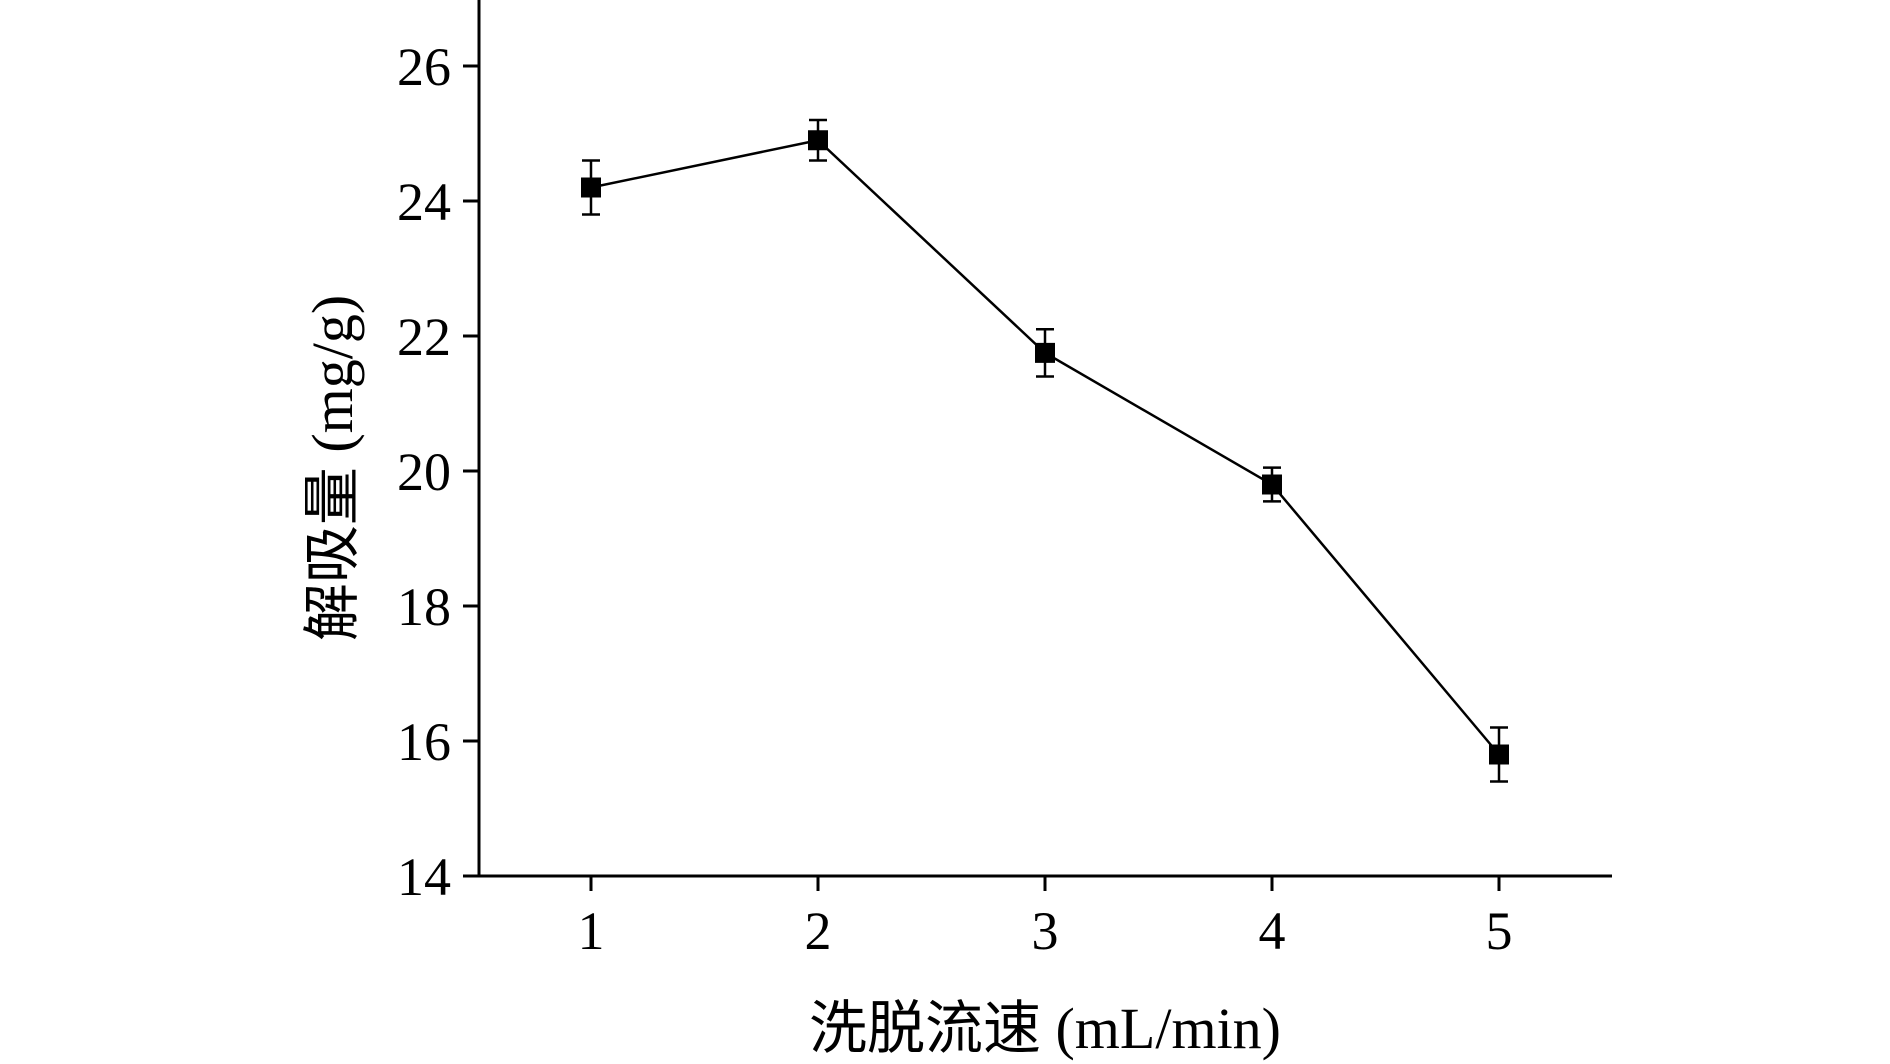  What do you see at coordinates (424, 67) in the screenshot?
I see `y-tick-label: 26` at bounding box center [424, 67].